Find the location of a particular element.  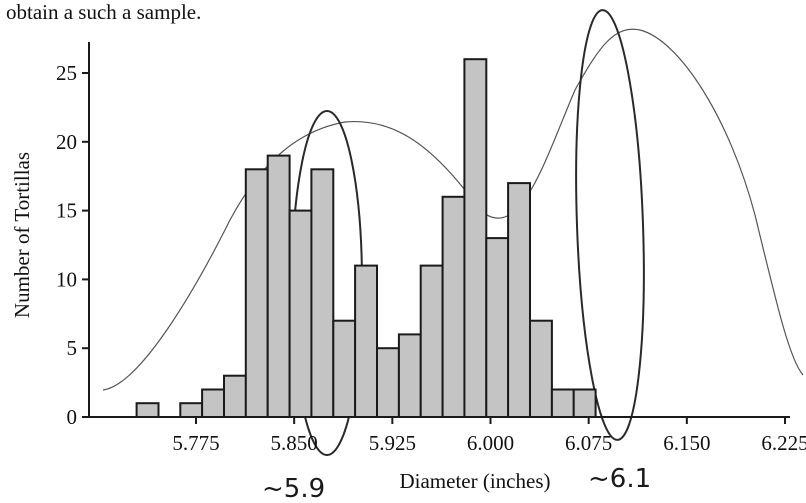

intro-text: obtain a such a sample. is located at coordinates (104, 12).